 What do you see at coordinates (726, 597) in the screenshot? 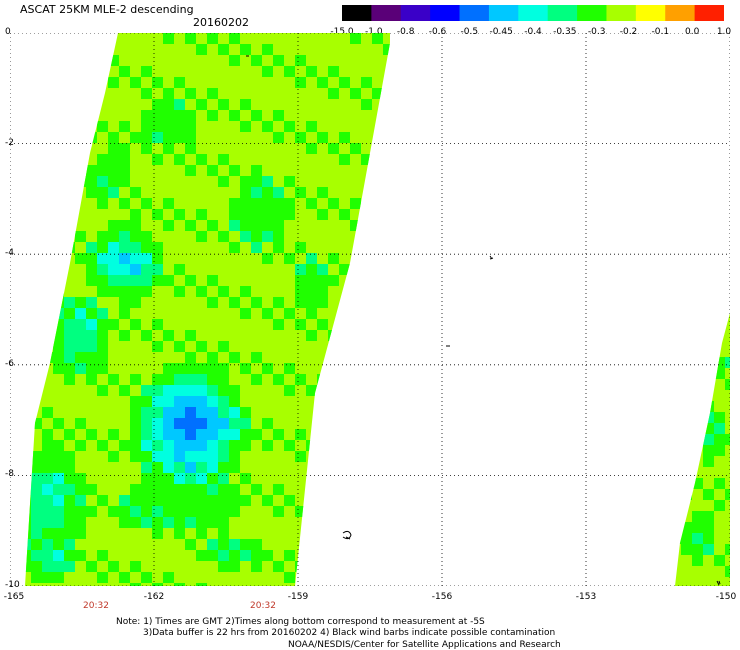
I see `lon-tick-label: -150` at bounding box center [726, 597].